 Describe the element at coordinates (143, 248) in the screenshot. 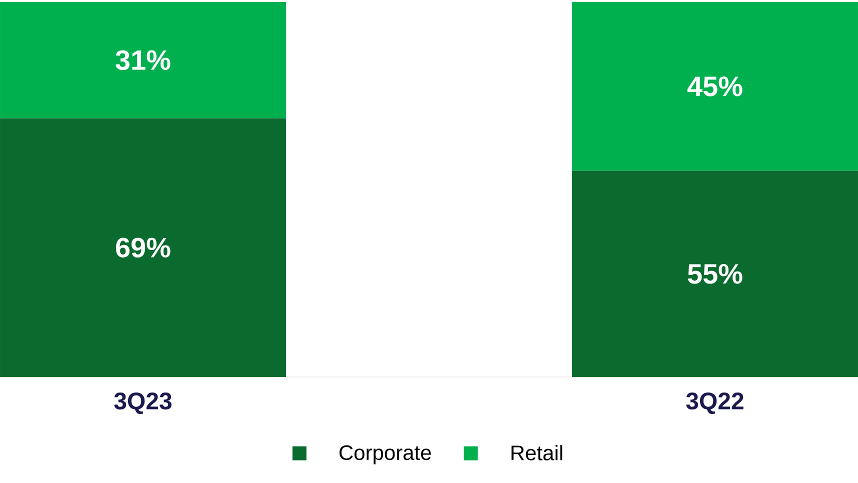

I see `data-label: 69%` at that location.